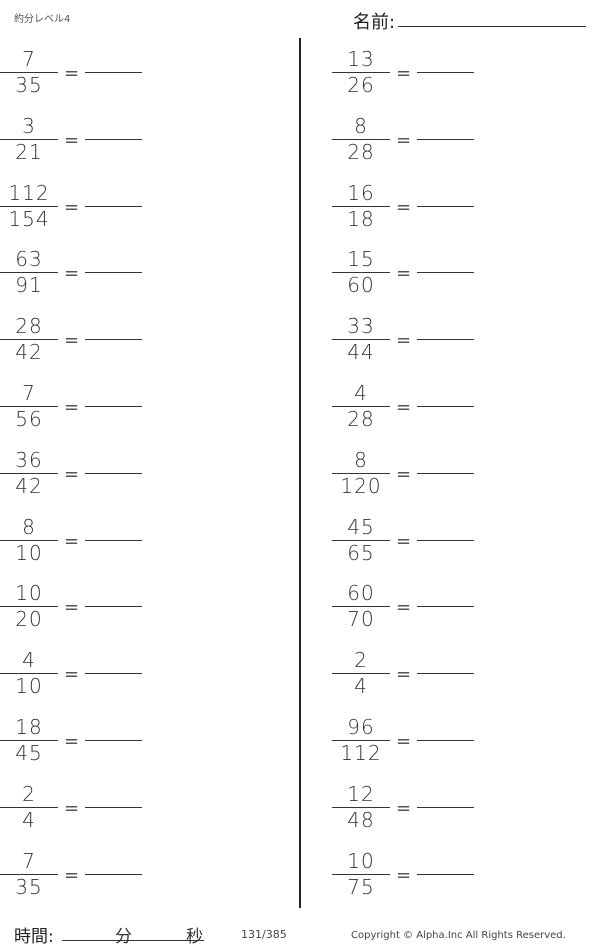 This screenshot has height=948, width=600. Describe the element at coordinates (34, 937) in the screenshot. I see `time-label: 時間:` at that location.